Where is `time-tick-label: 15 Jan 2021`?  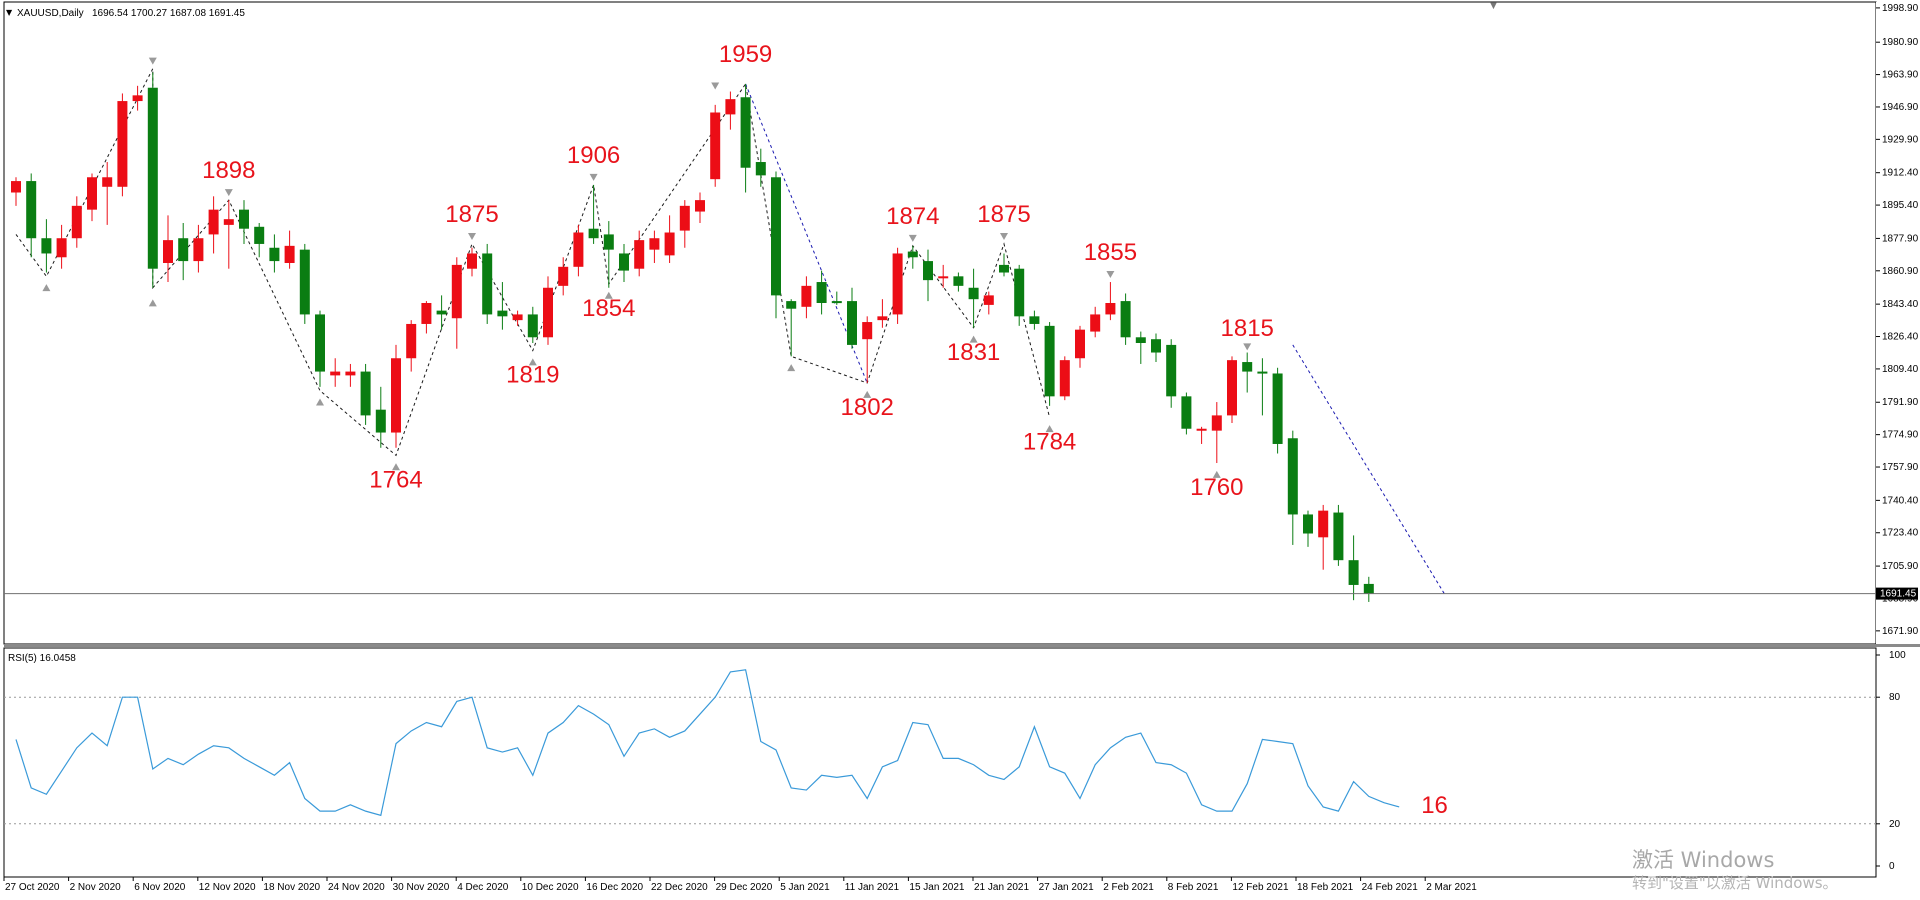 time-tick-label: 15 Jan 2021 is located at coordinates (936, 887).